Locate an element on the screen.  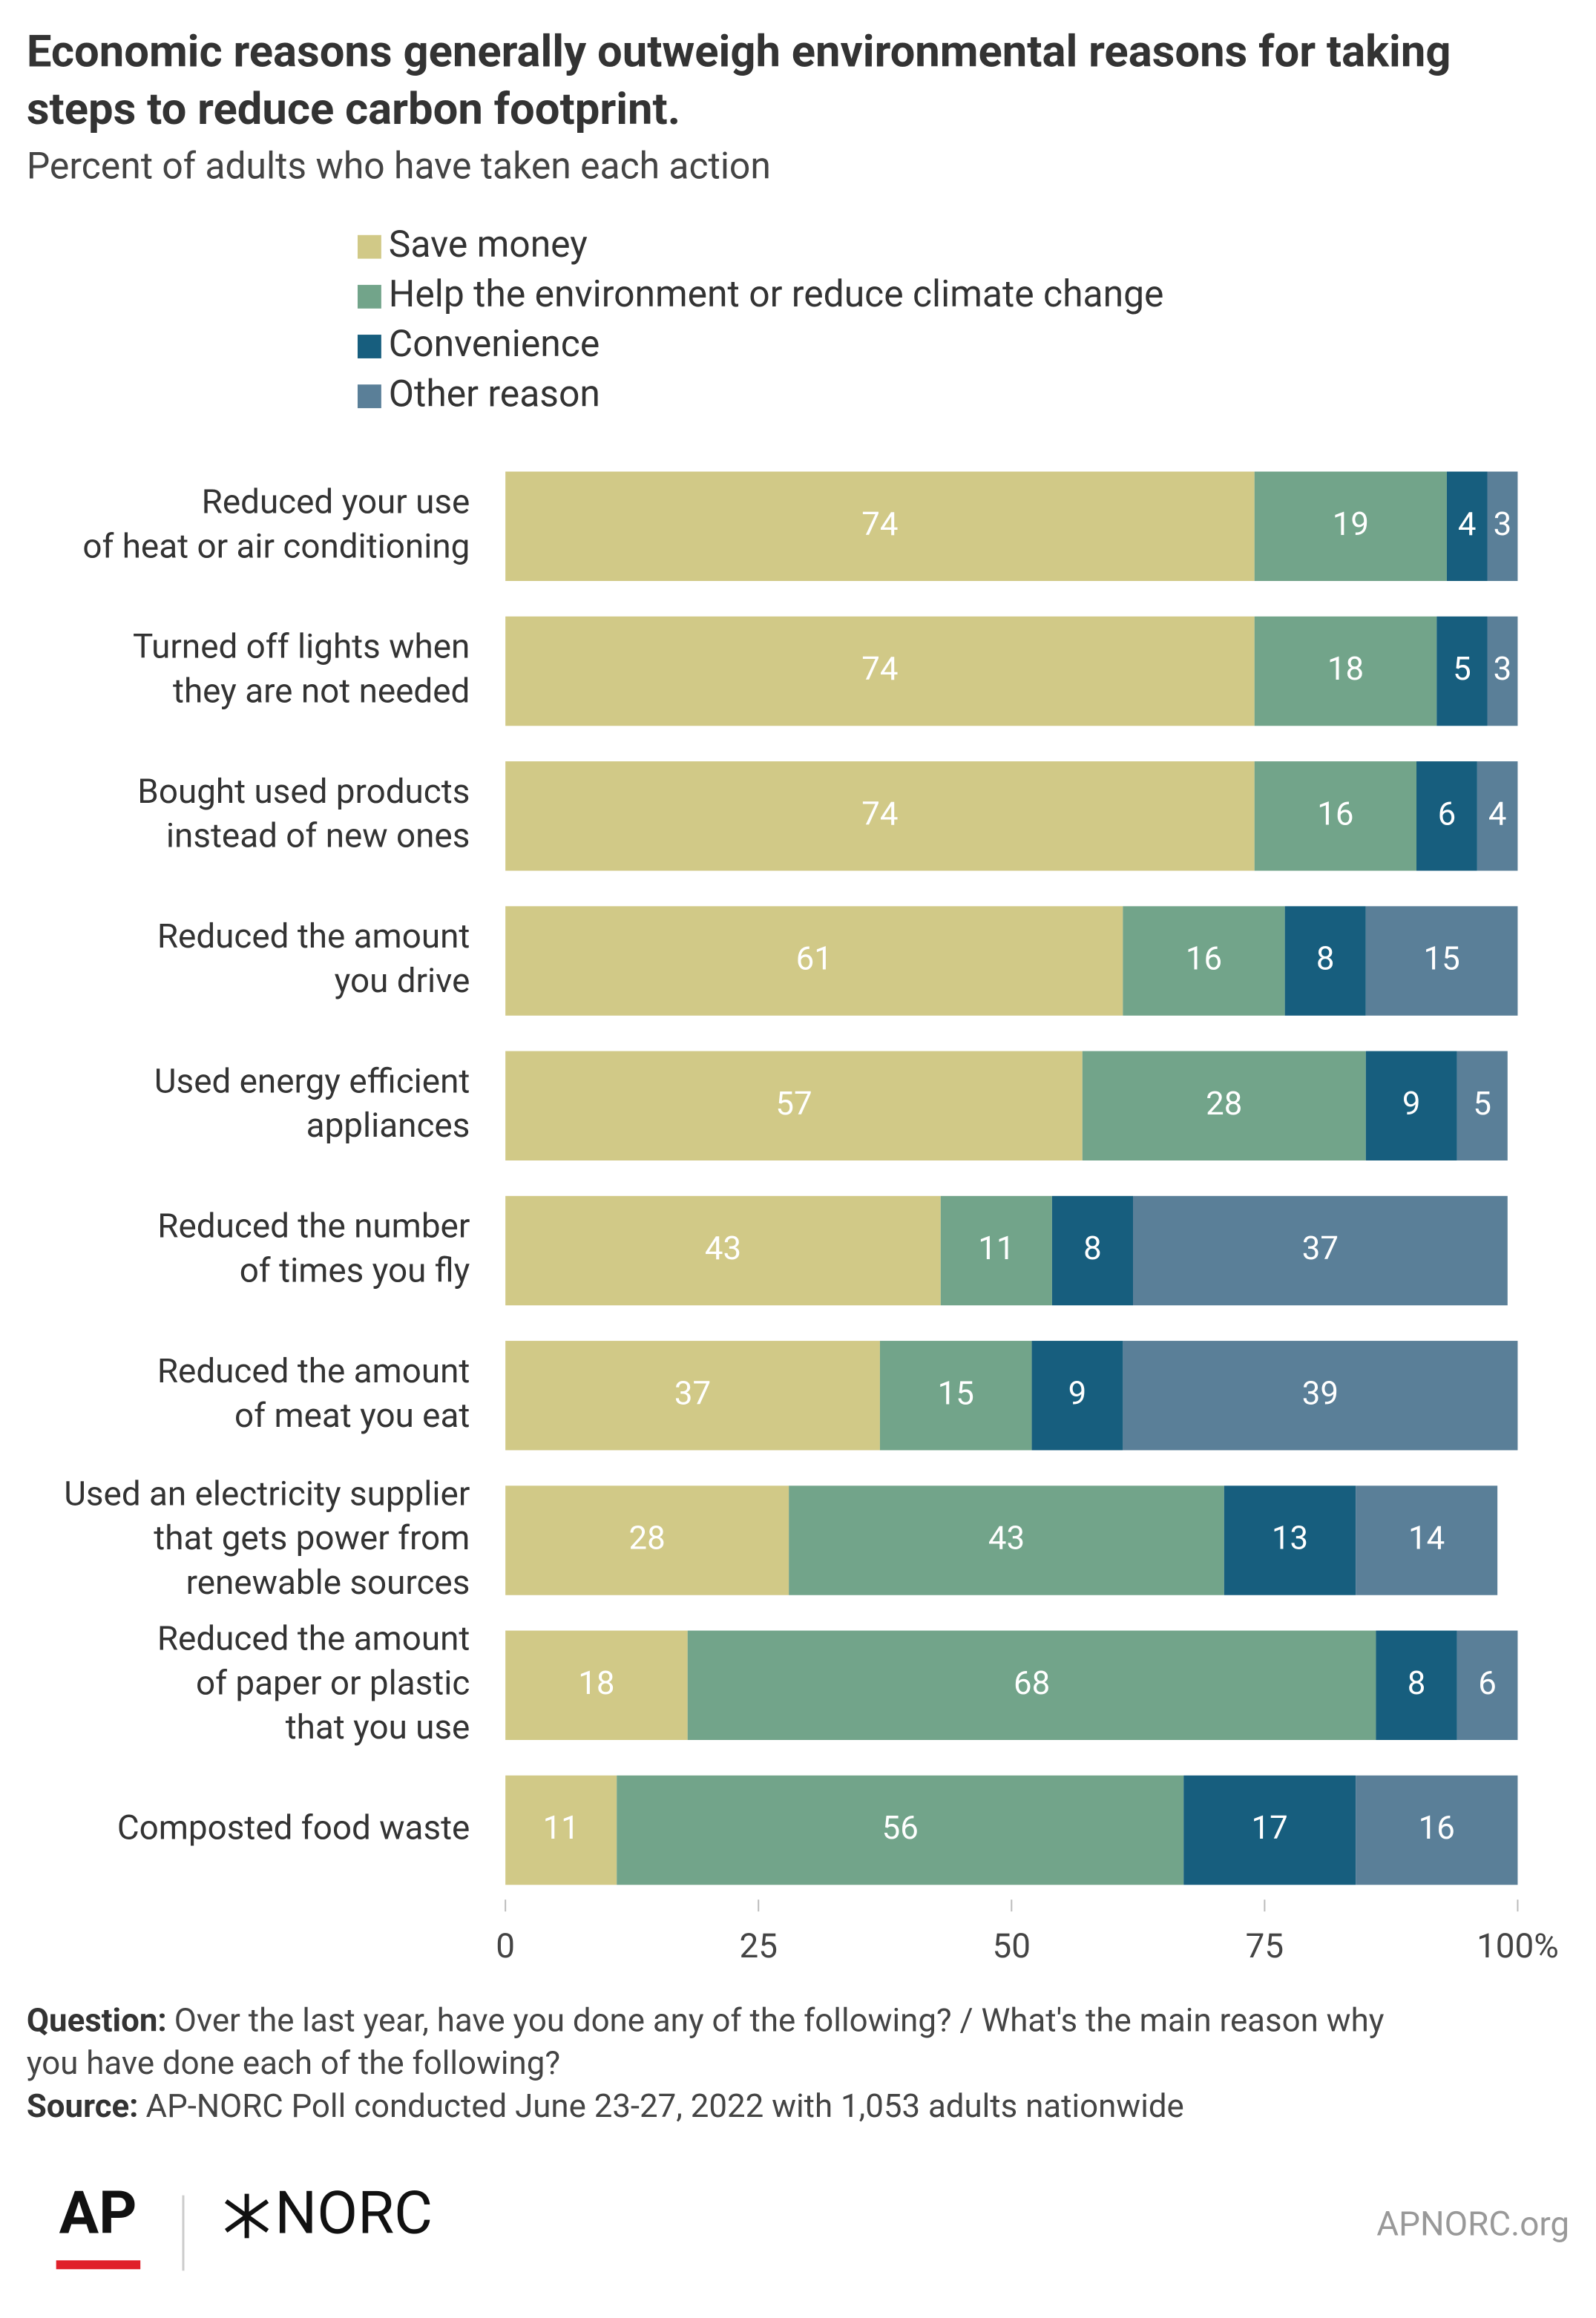
category-label: appliances is located at coordinates (388, 1126).